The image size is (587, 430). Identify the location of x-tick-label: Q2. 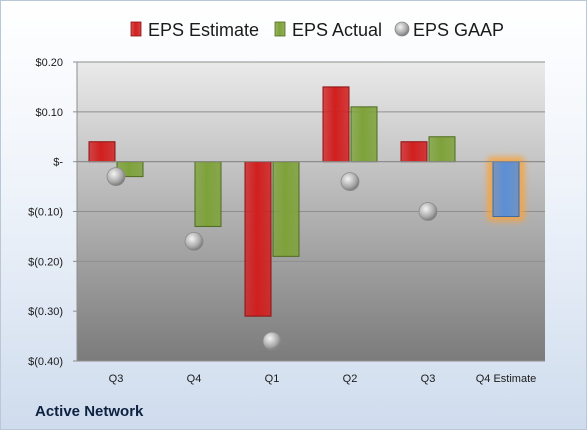
(350, 379).